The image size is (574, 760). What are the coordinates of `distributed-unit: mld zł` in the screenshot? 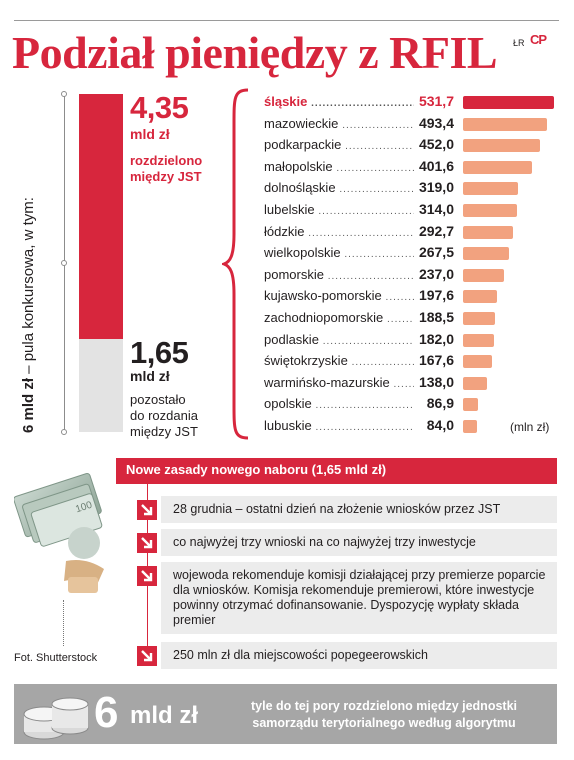 It's located at (150, 134).